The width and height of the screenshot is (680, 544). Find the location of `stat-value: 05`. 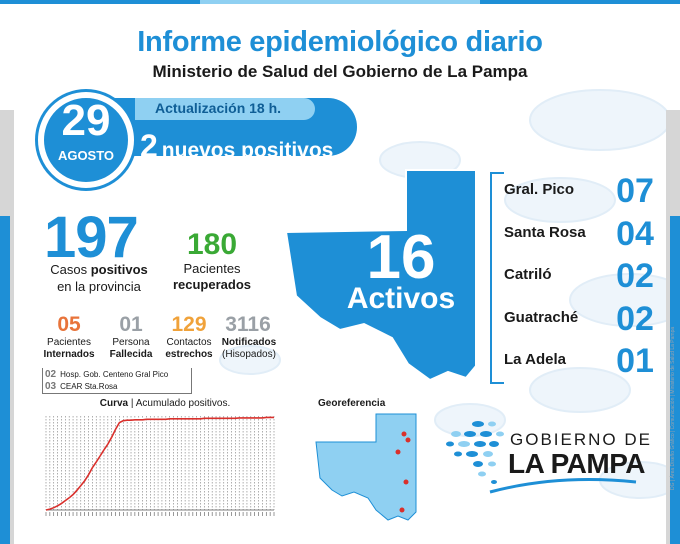

stat-value: 05 is located at coordinates (69, 324).